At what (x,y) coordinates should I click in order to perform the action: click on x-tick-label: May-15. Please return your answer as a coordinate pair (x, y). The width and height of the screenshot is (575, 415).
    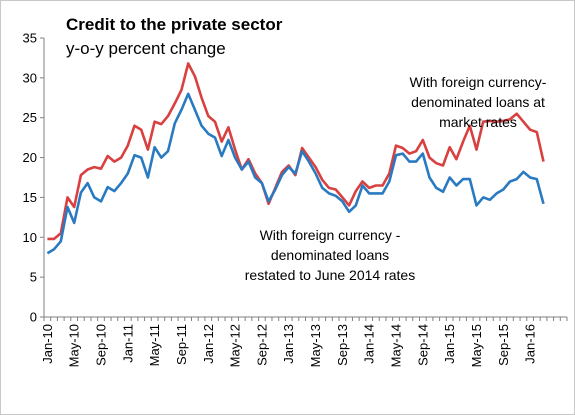
    Looking at the image, I should click on (476, 345).